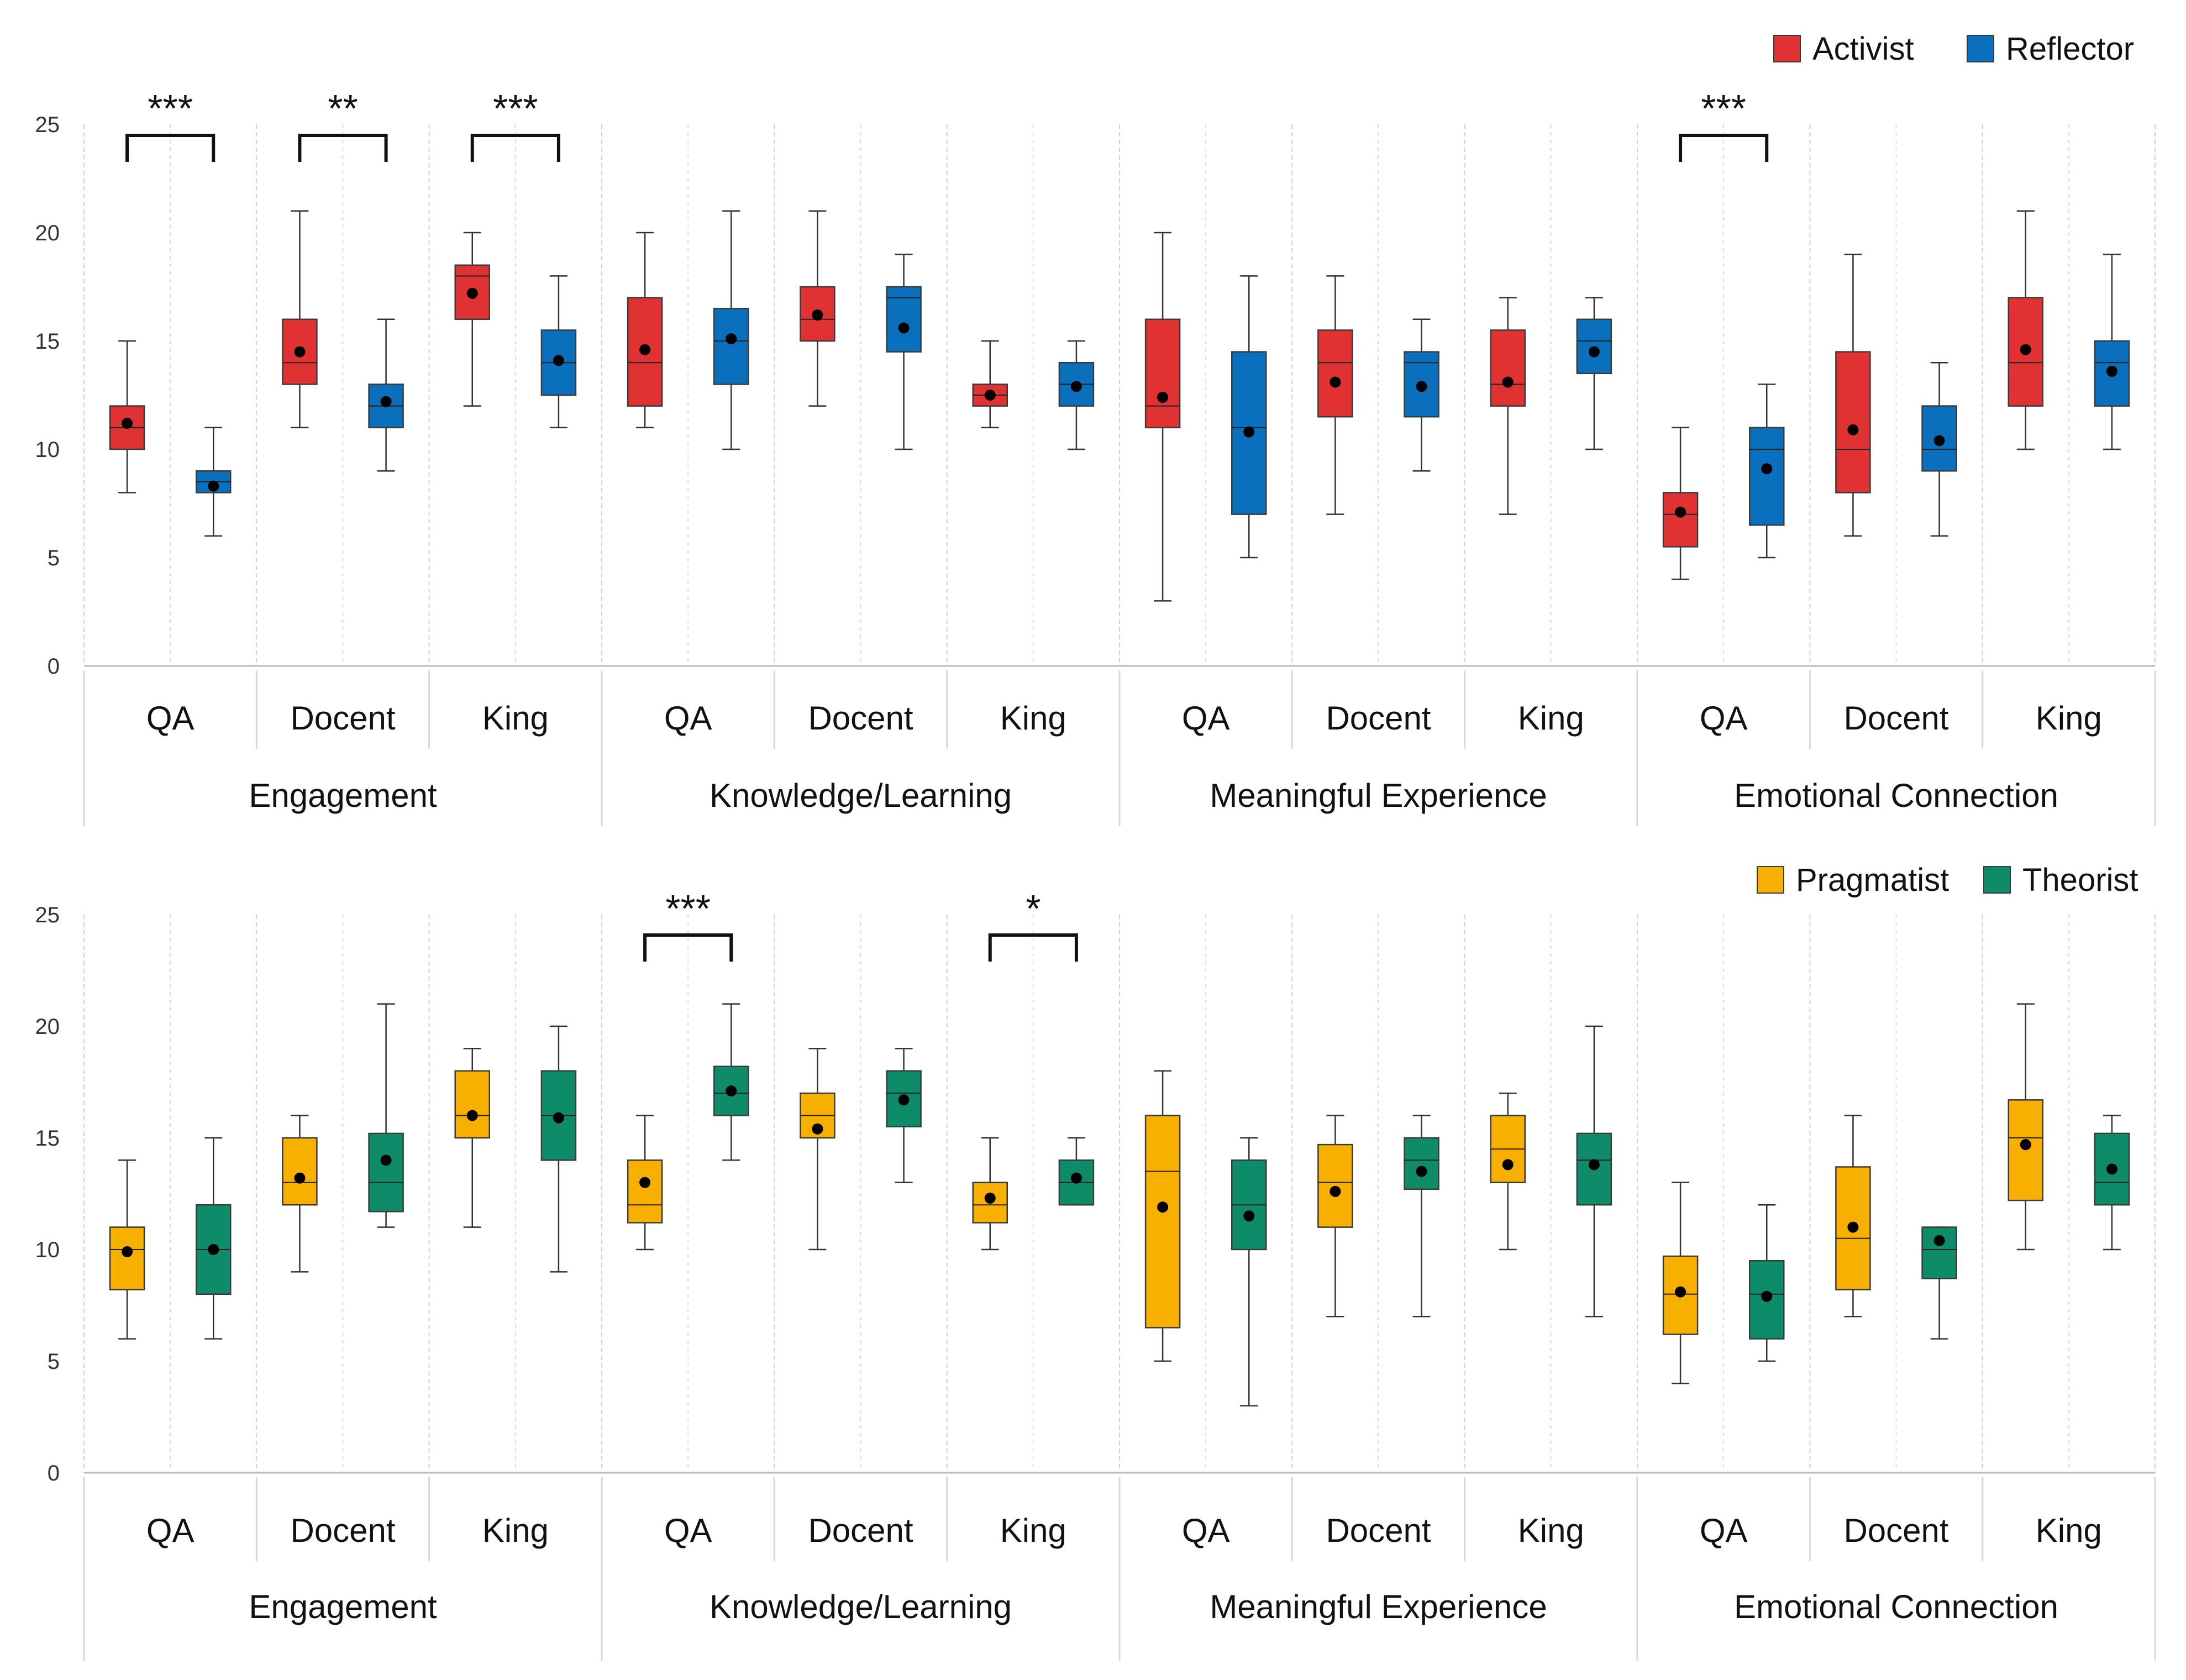 This screenshot has width=2186, height=1680. I want to click on y-tick-label: 15, so click(47, 342).